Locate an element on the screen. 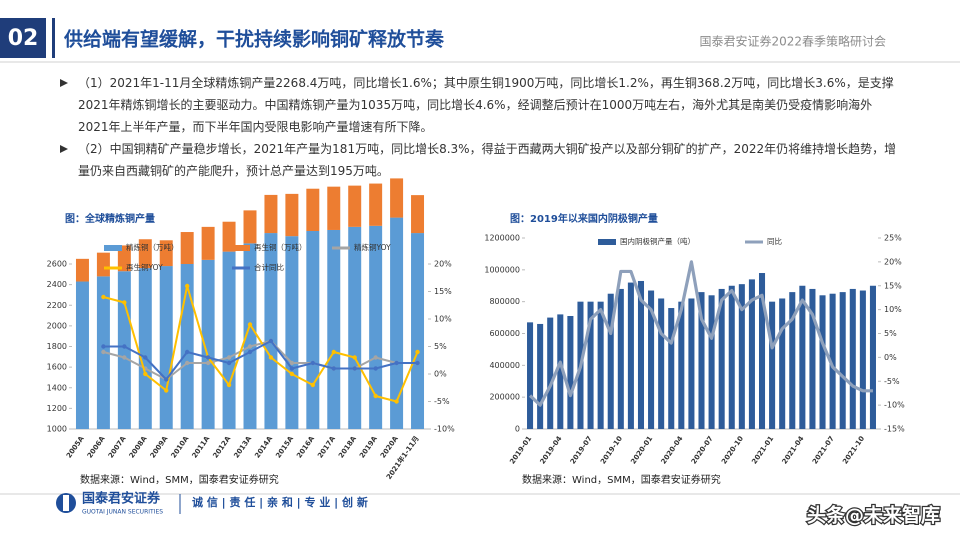 This screenshot has height=540, width=960. y2-tick-label: 25% is located at coordinates (893, 238).